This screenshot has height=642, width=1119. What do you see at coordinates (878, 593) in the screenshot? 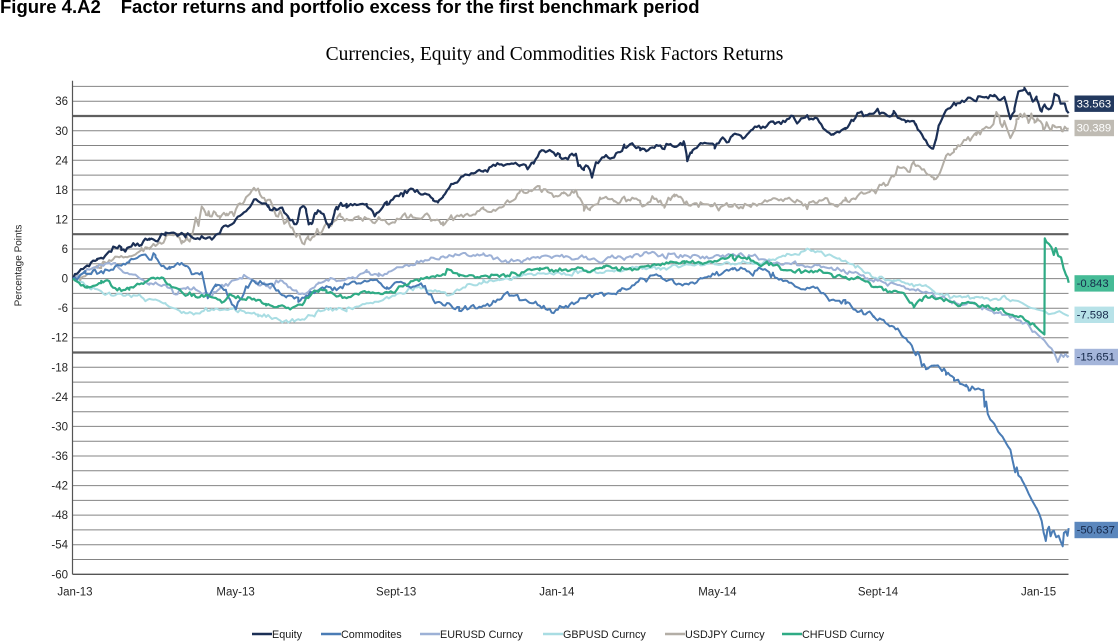
I see `svg-text: Sept-14` at bounding box center [878, 593].